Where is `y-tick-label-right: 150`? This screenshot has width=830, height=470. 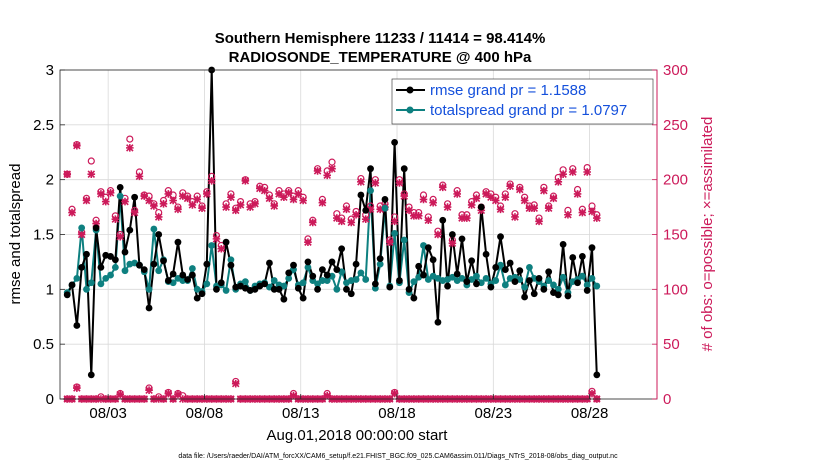
y-tick-label-right: 150 is located at coordinates (675, 235).